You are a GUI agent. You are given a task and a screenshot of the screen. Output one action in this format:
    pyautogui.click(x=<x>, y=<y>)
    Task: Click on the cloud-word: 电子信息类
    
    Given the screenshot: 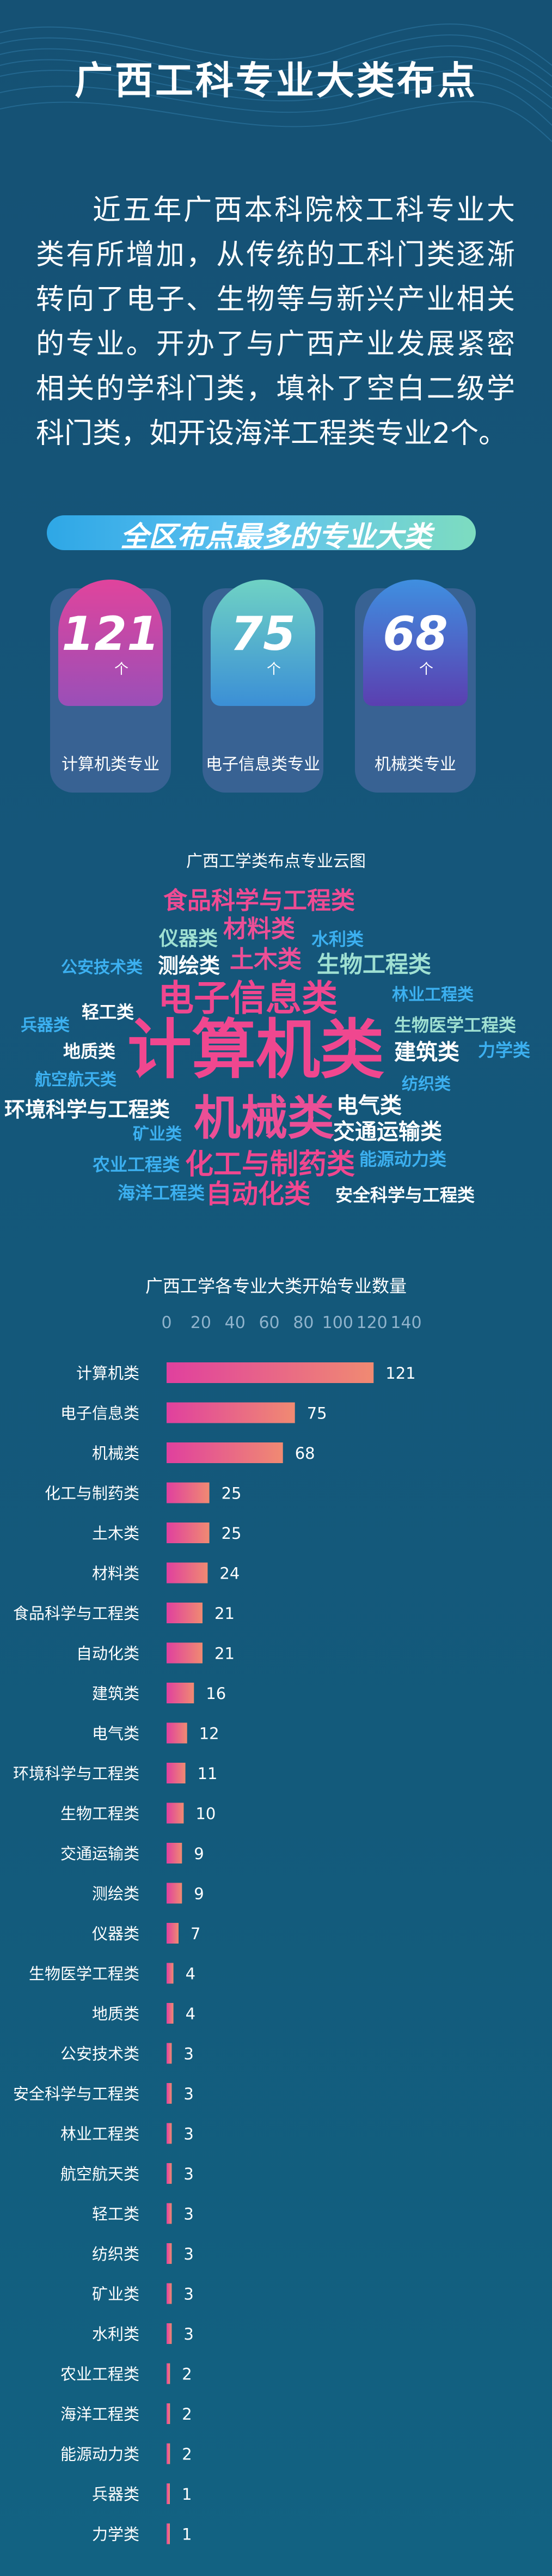 What is the action you would take?
    pyautogui.click(x=248, y=998)
    